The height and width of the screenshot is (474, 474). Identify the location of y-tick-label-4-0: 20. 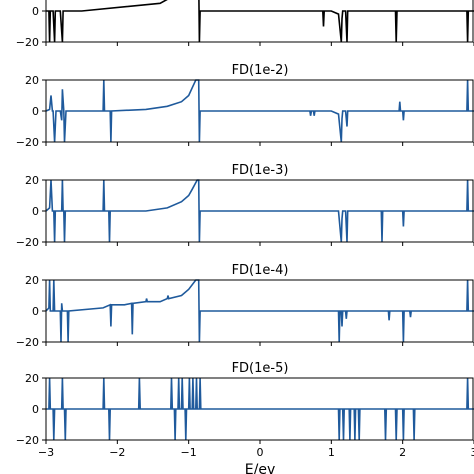
(32, 378).